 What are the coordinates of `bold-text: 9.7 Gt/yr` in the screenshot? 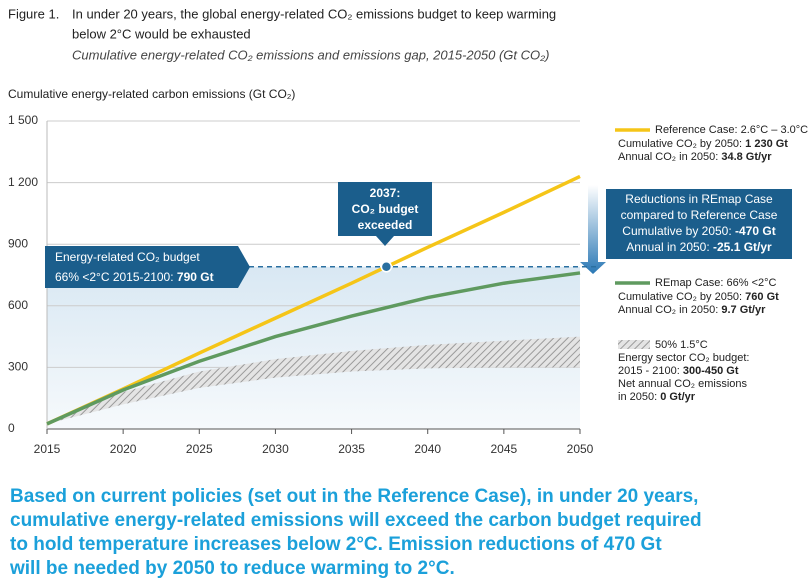 It's located at (743, 310).